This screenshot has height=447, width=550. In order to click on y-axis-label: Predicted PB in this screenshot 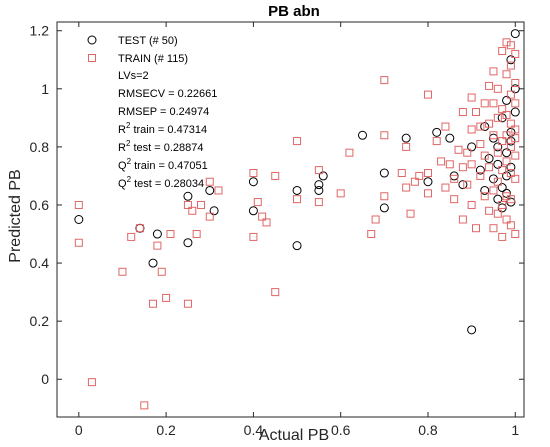, I will do `click(15, 215)`.